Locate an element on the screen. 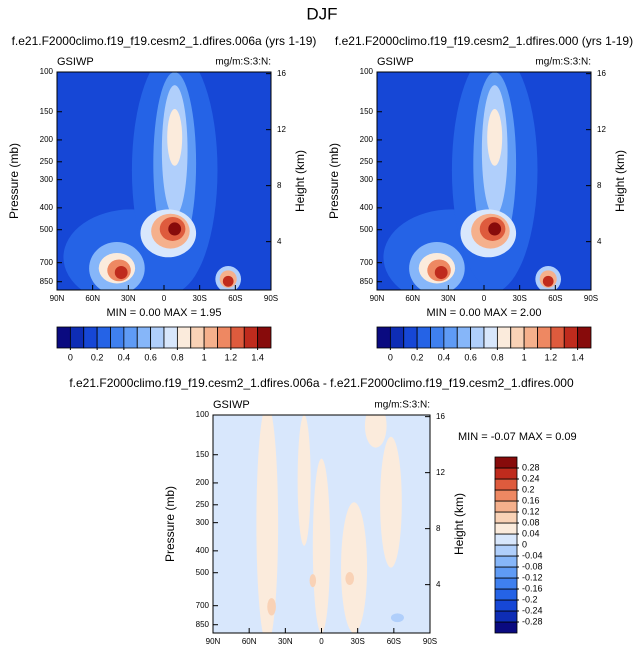 The image size is (643, 658). colorbar-label: -0.24 is located at coordinates (532, 610).